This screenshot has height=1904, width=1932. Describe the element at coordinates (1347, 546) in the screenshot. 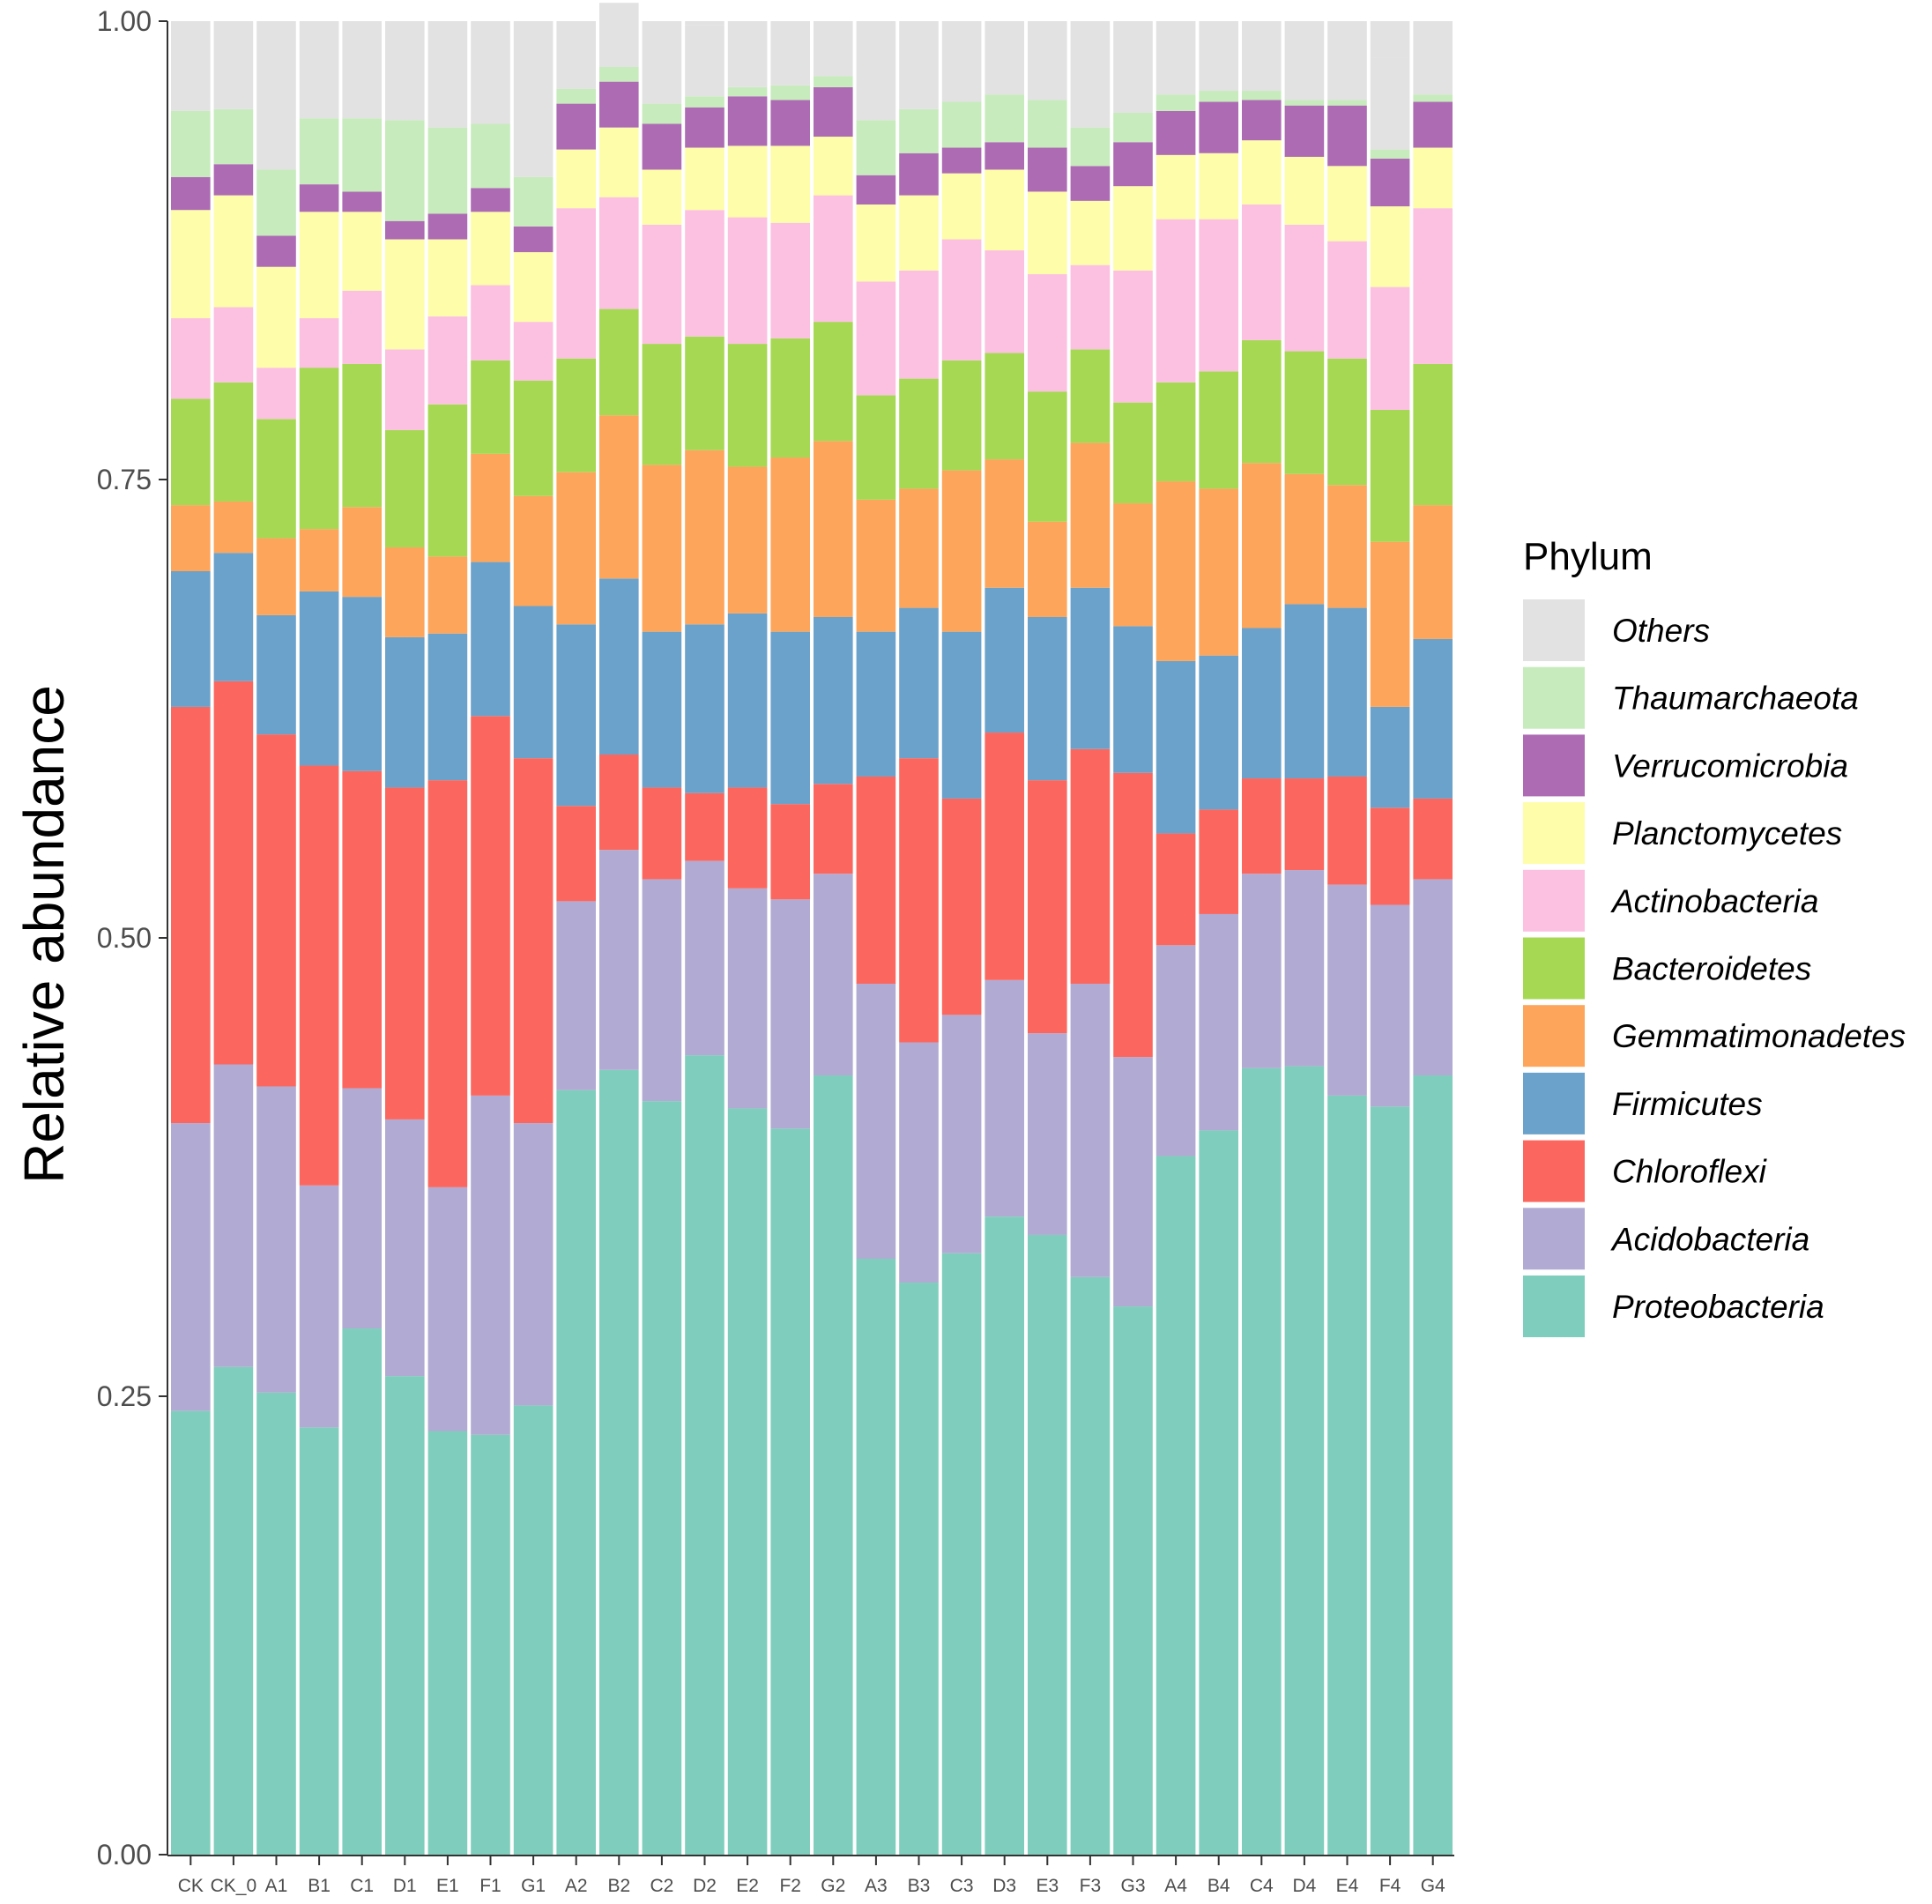

I see `bar-E4-Gemmatimonadetes` at that location.